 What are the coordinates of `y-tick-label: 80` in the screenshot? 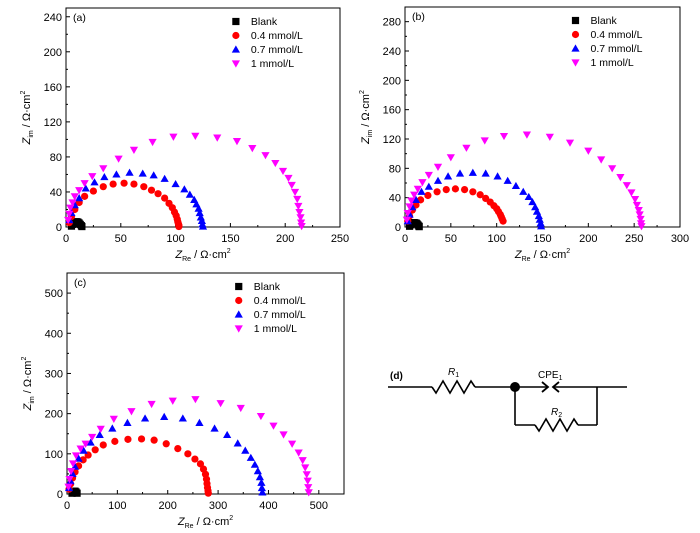 It's located at (395, 169).